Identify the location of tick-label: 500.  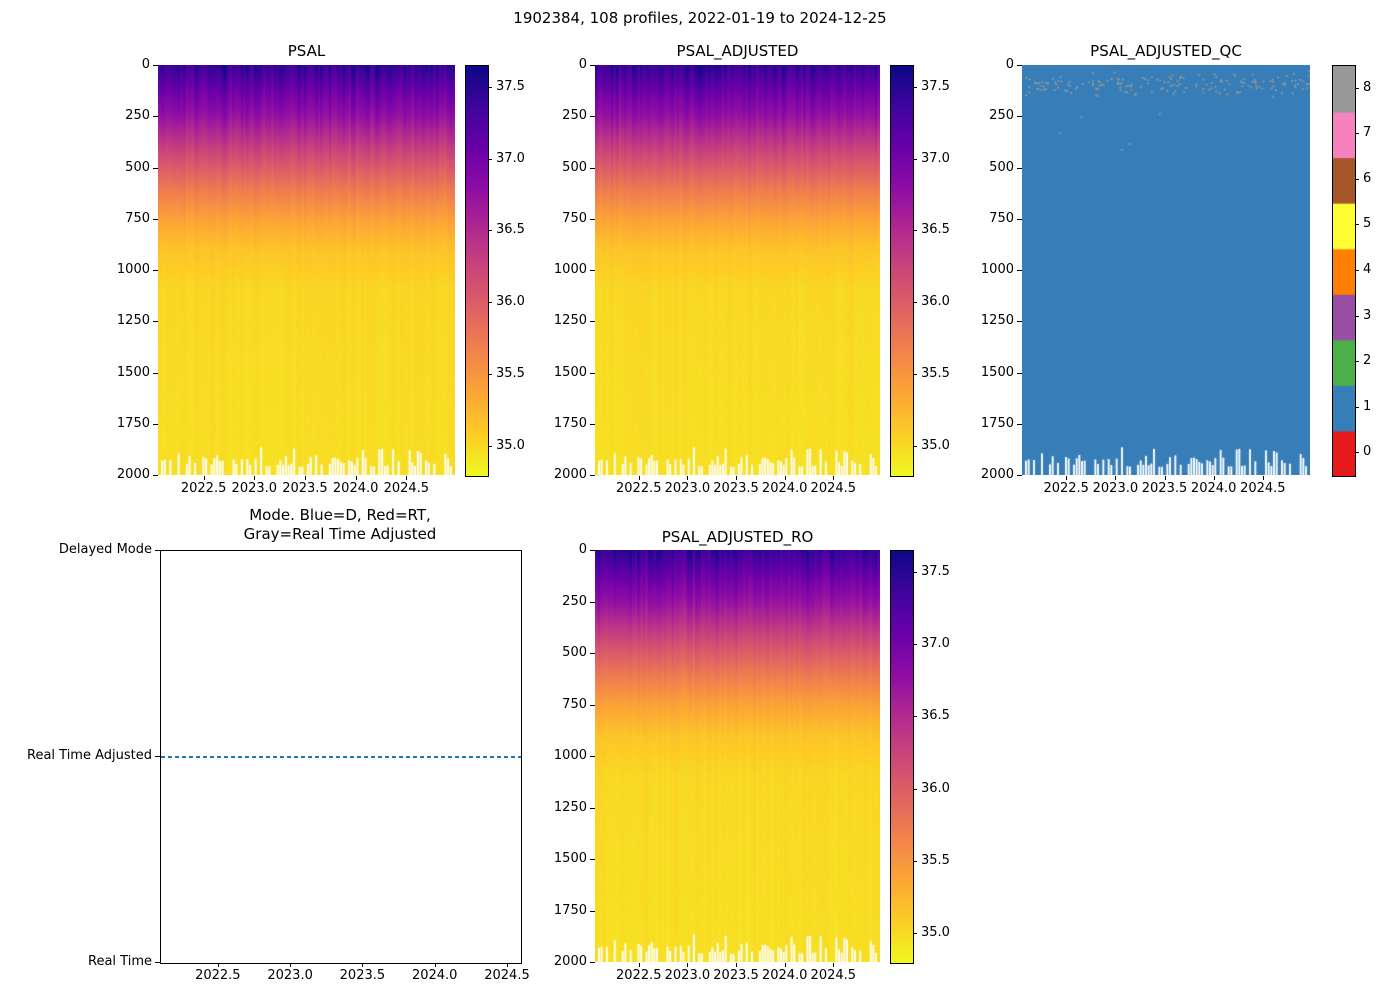
(574, 652).